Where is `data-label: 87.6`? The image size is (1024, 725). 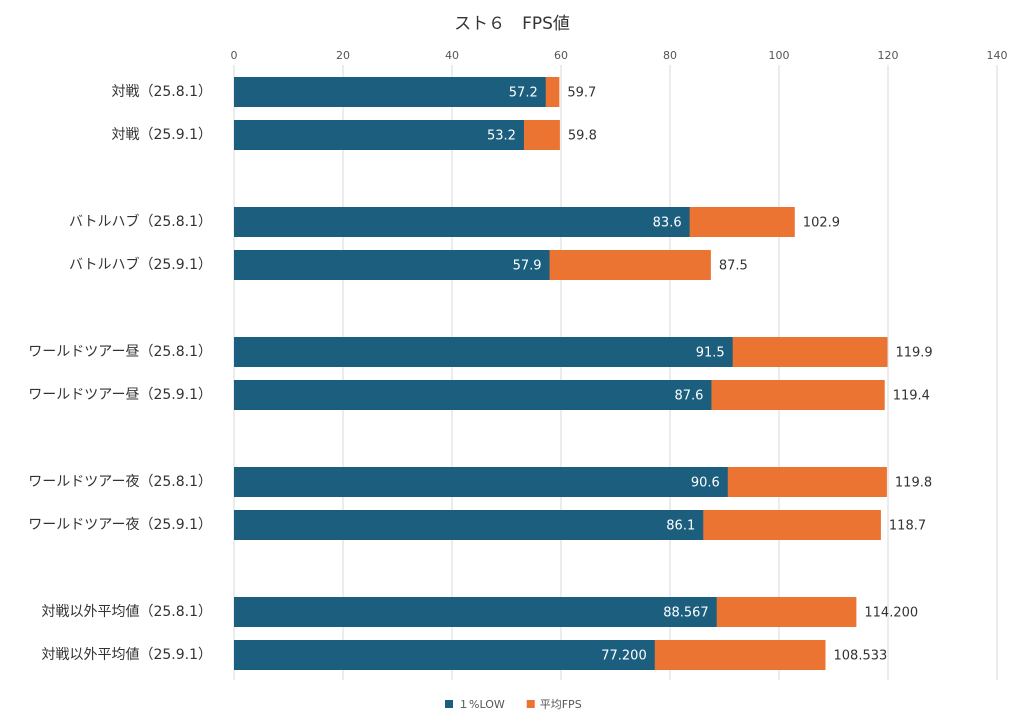 data-label: 87.6 is located at coordinates (688, 396).